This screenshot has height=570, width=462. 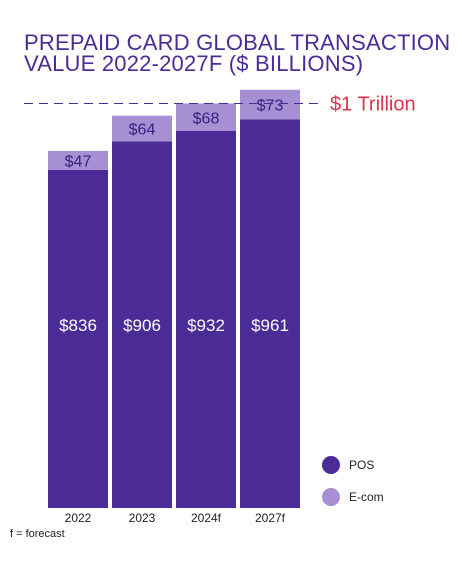 What do you see at coordinates (366, 497) in the screenshot?
I see `legend-label-e-com: E-com` at bounding box center [366, 497].